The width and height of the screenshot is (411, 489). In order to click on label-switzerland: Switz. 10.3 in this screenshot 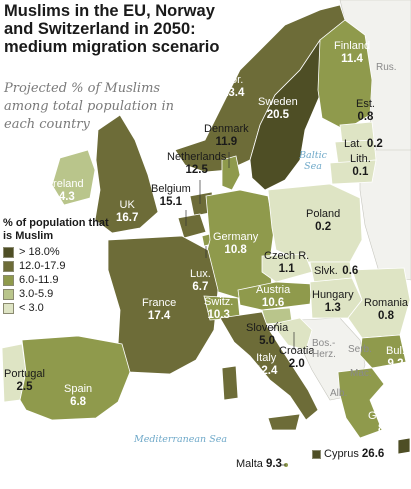, I will do `click(218, 309)`.